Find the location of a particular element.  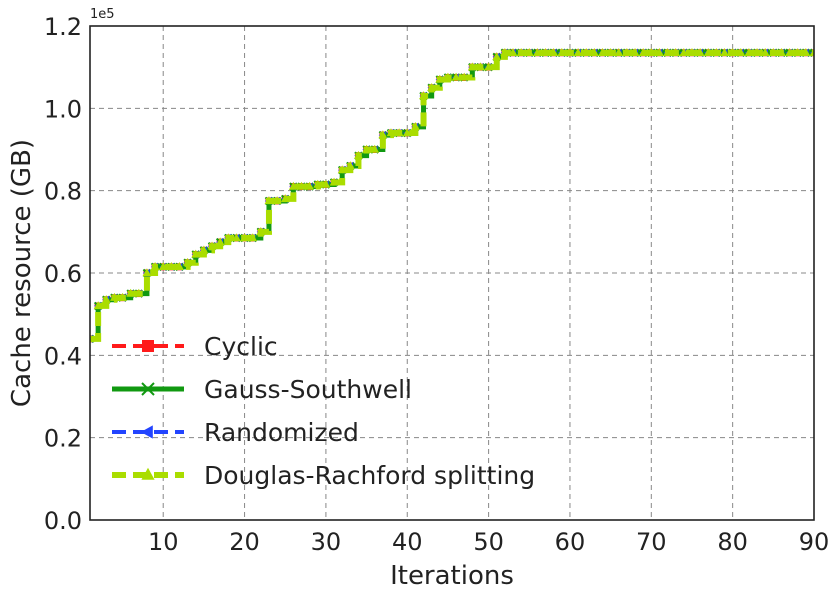

y-tick-label: 0.0 is located at coordinates (63, 521).